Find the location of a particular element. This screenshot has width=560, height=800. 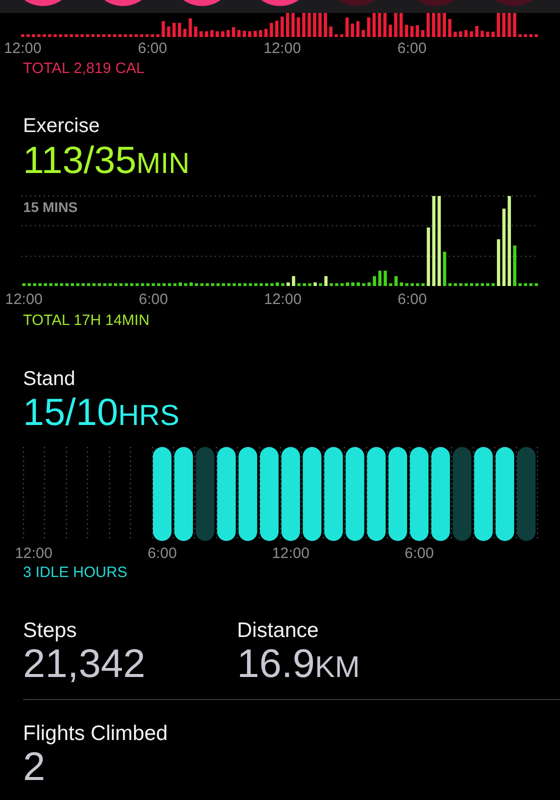

text: Flights Climbed is located at coordinates (95, 734).